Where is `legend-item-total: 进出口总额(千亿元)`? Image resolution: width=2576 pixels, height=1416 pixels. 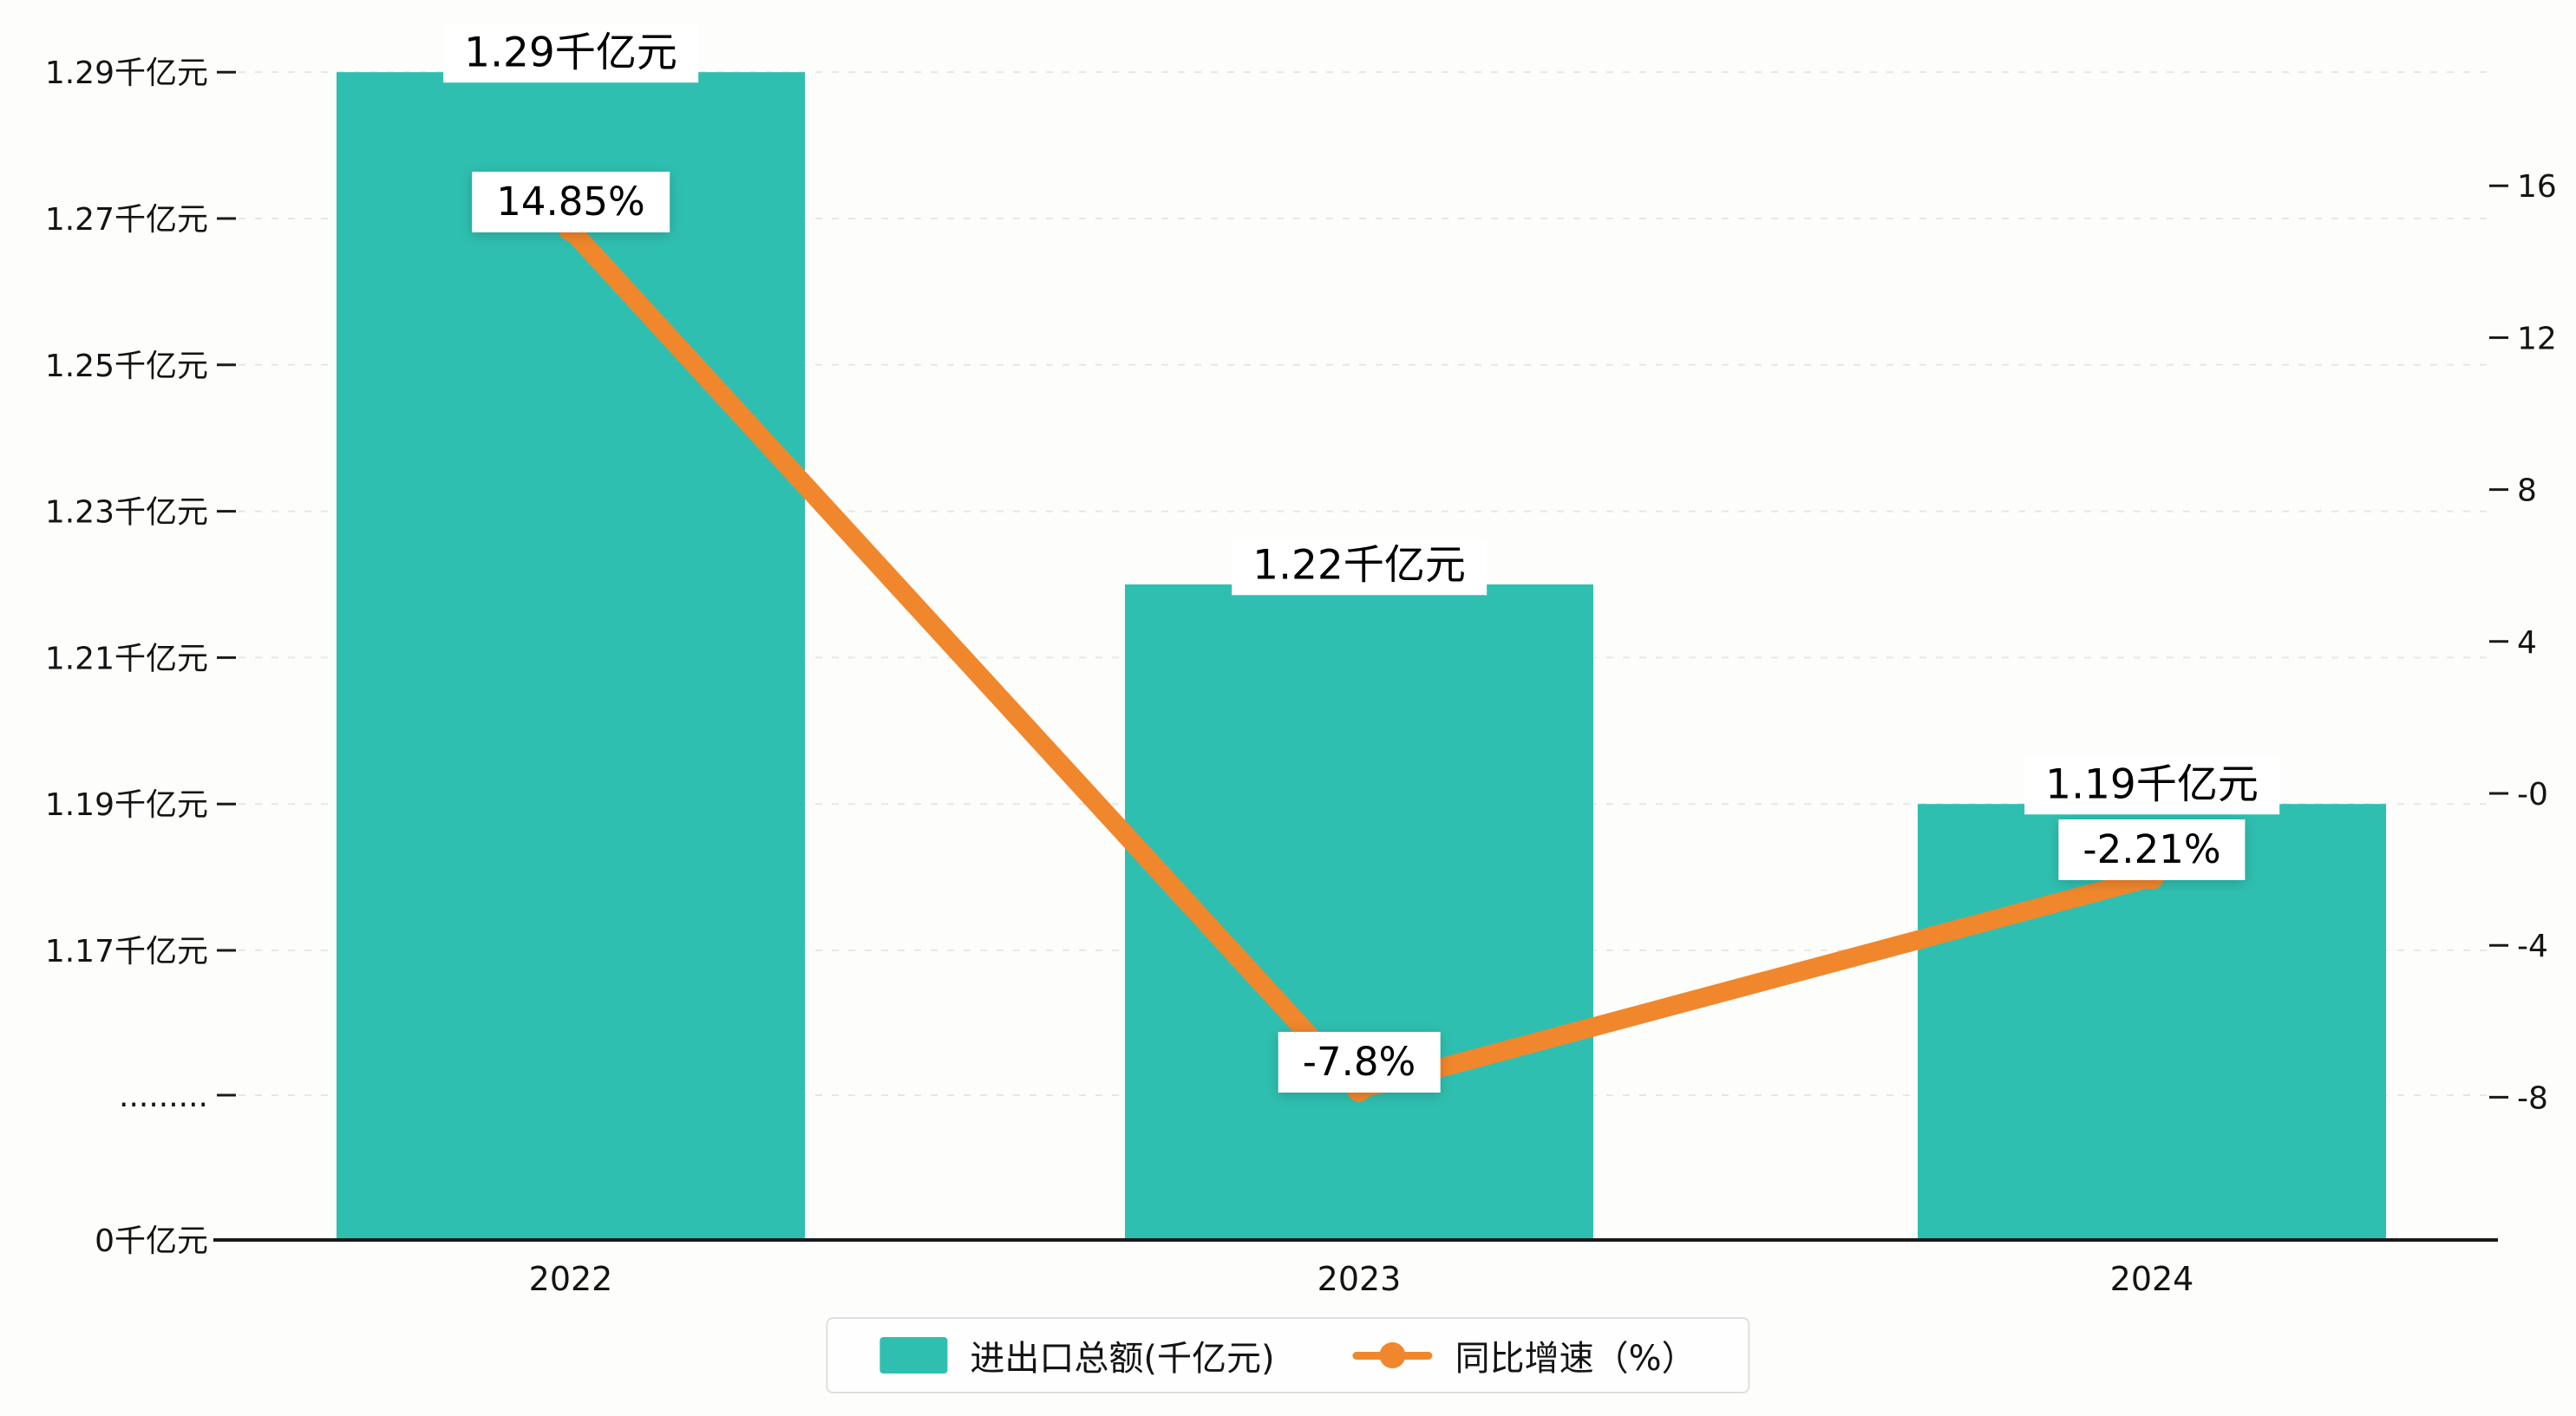 legend-item-total: 进出口总额(千亿元) is located at coordinates (1077, 1355).